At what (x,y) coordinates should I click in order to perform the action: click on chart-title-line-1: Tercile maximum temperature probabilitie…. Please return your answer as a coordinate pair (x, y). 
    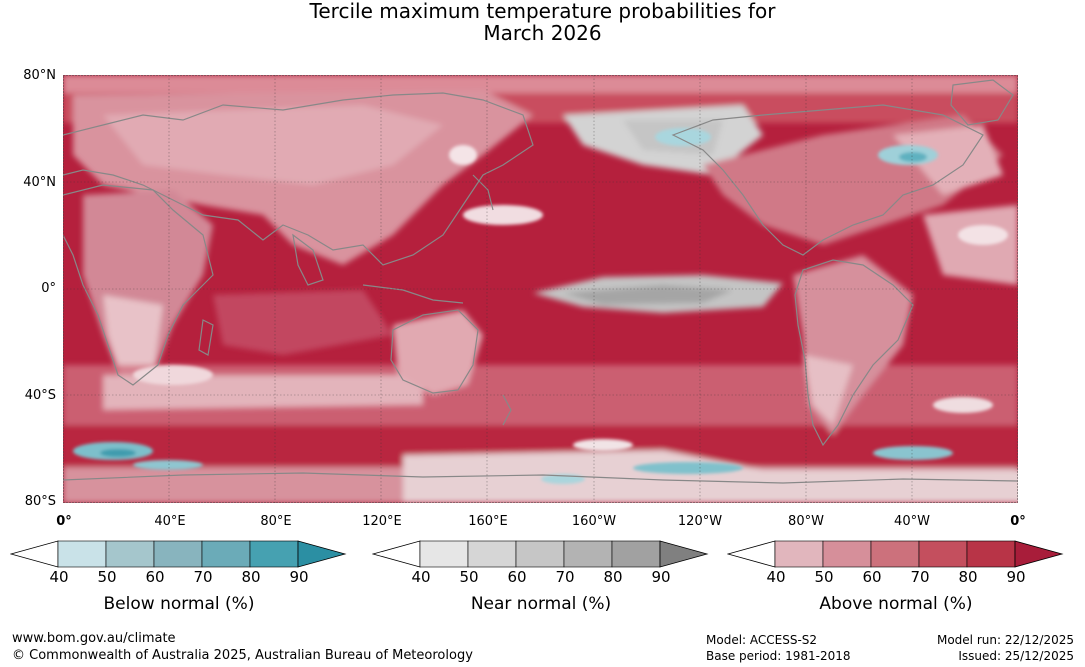
    Looking at the image, I should click on (542, 11).